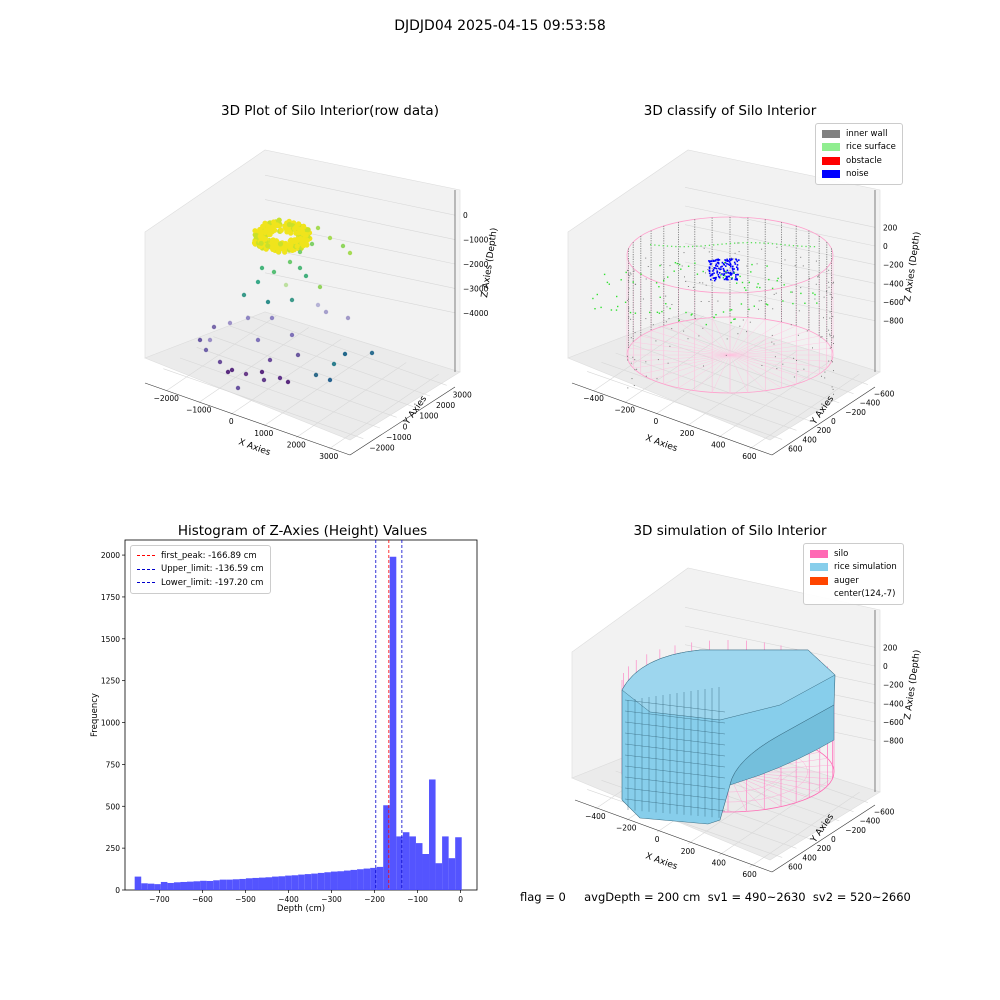 The height and width of the screenshot is (1000, 1000). I want to click on plot1-xlabel: X Axies, so click(254, 447).